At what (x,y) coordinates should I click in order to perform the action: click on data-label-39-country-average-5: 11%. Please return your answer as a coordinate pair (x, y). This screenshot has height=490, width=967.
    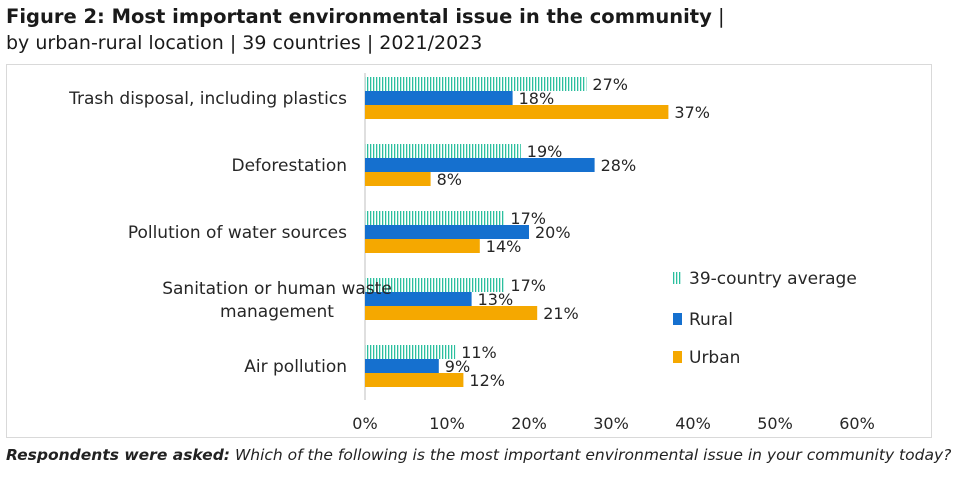
    Looking at the image, I should click on (479, 352).